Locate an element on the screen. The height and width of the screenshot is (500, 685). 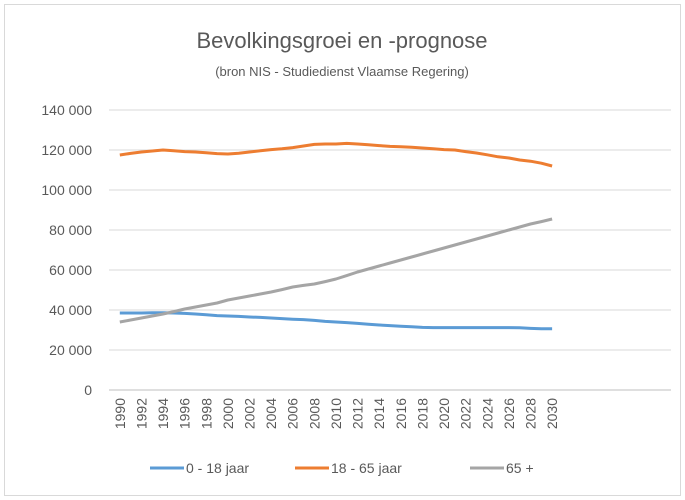
x-tick-label: 1994 is located at coordinates (163, 413).